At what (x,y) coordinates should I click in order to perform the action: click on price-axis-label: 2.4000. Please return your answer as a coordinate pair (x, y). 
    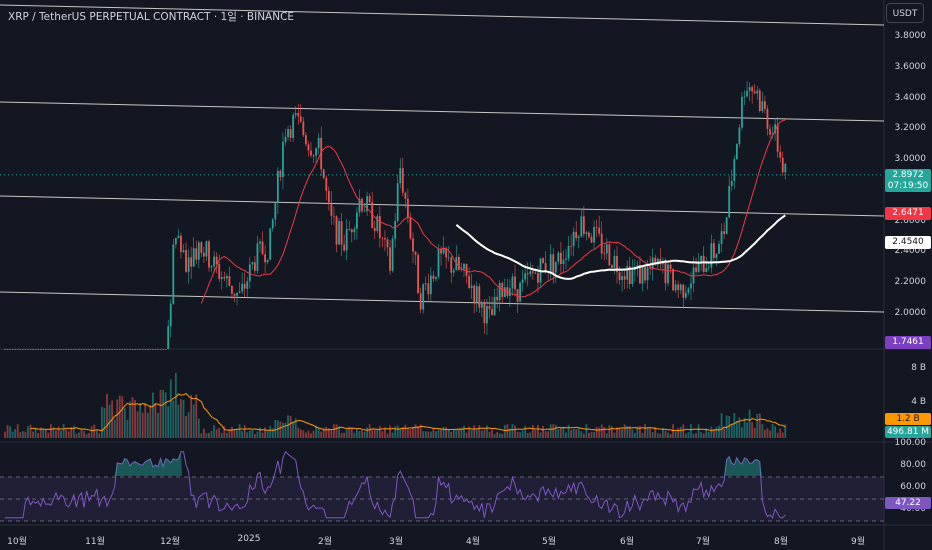
    Looking at the image, I should click on (910, 251).